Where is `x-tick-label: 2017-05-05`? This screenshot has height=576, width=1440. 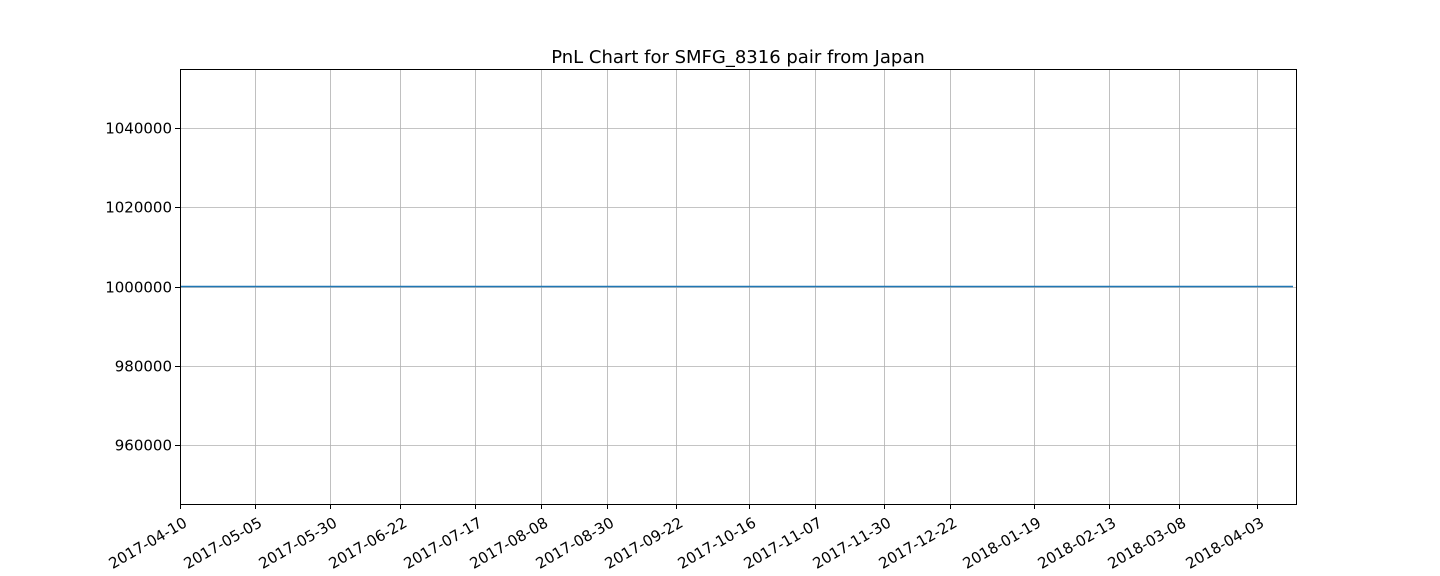
x-tick-label: 2017-05-05 is located at coordinates (223, 543).